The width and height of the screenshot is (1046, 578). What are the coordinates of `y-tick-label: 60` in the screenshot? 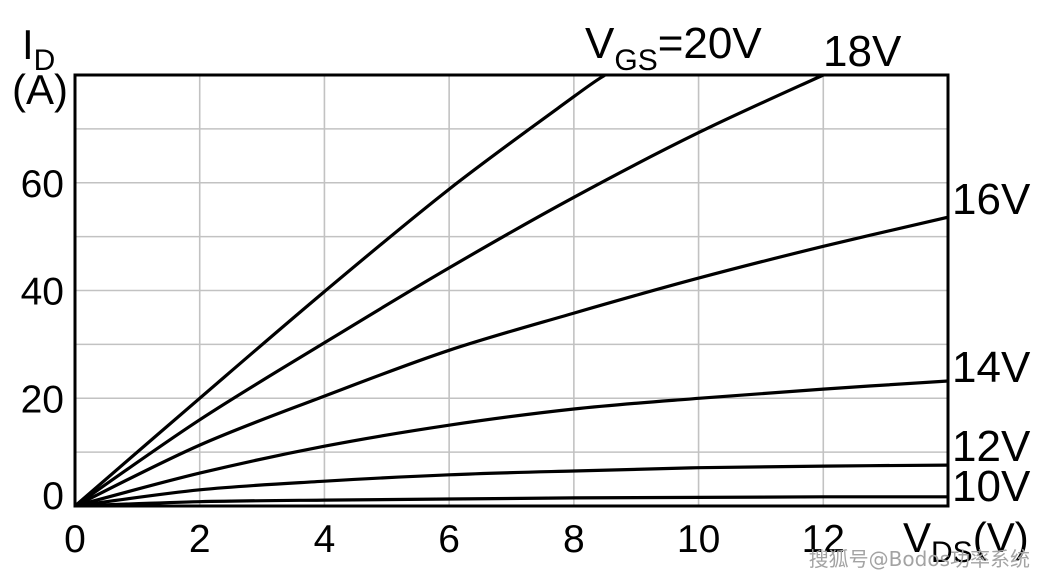 It's located at (42, 184).